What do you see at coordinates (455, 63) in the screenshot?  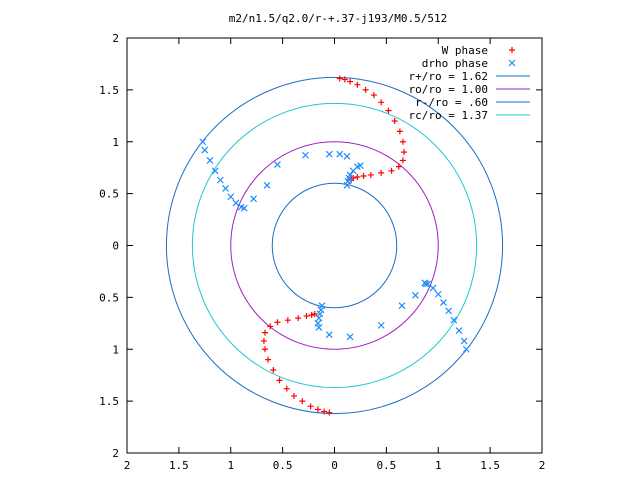 I see `legend-label: drho phase` at bounding box center [455, 63].